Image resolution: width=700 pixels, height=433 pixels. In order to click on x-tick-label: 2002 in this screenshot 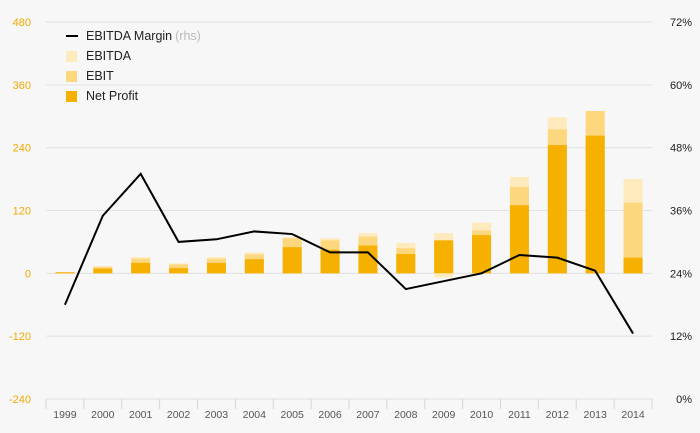, I will do `click(179, 415)`.